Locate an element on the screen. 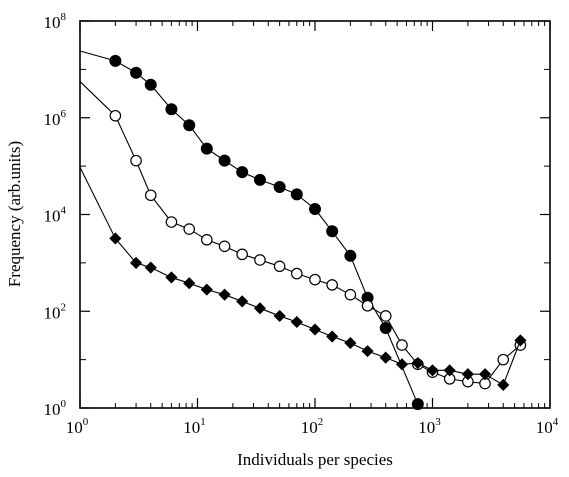 The image size is (569, 477). x-tick-label: 10² is located at coordinates (312, 426).